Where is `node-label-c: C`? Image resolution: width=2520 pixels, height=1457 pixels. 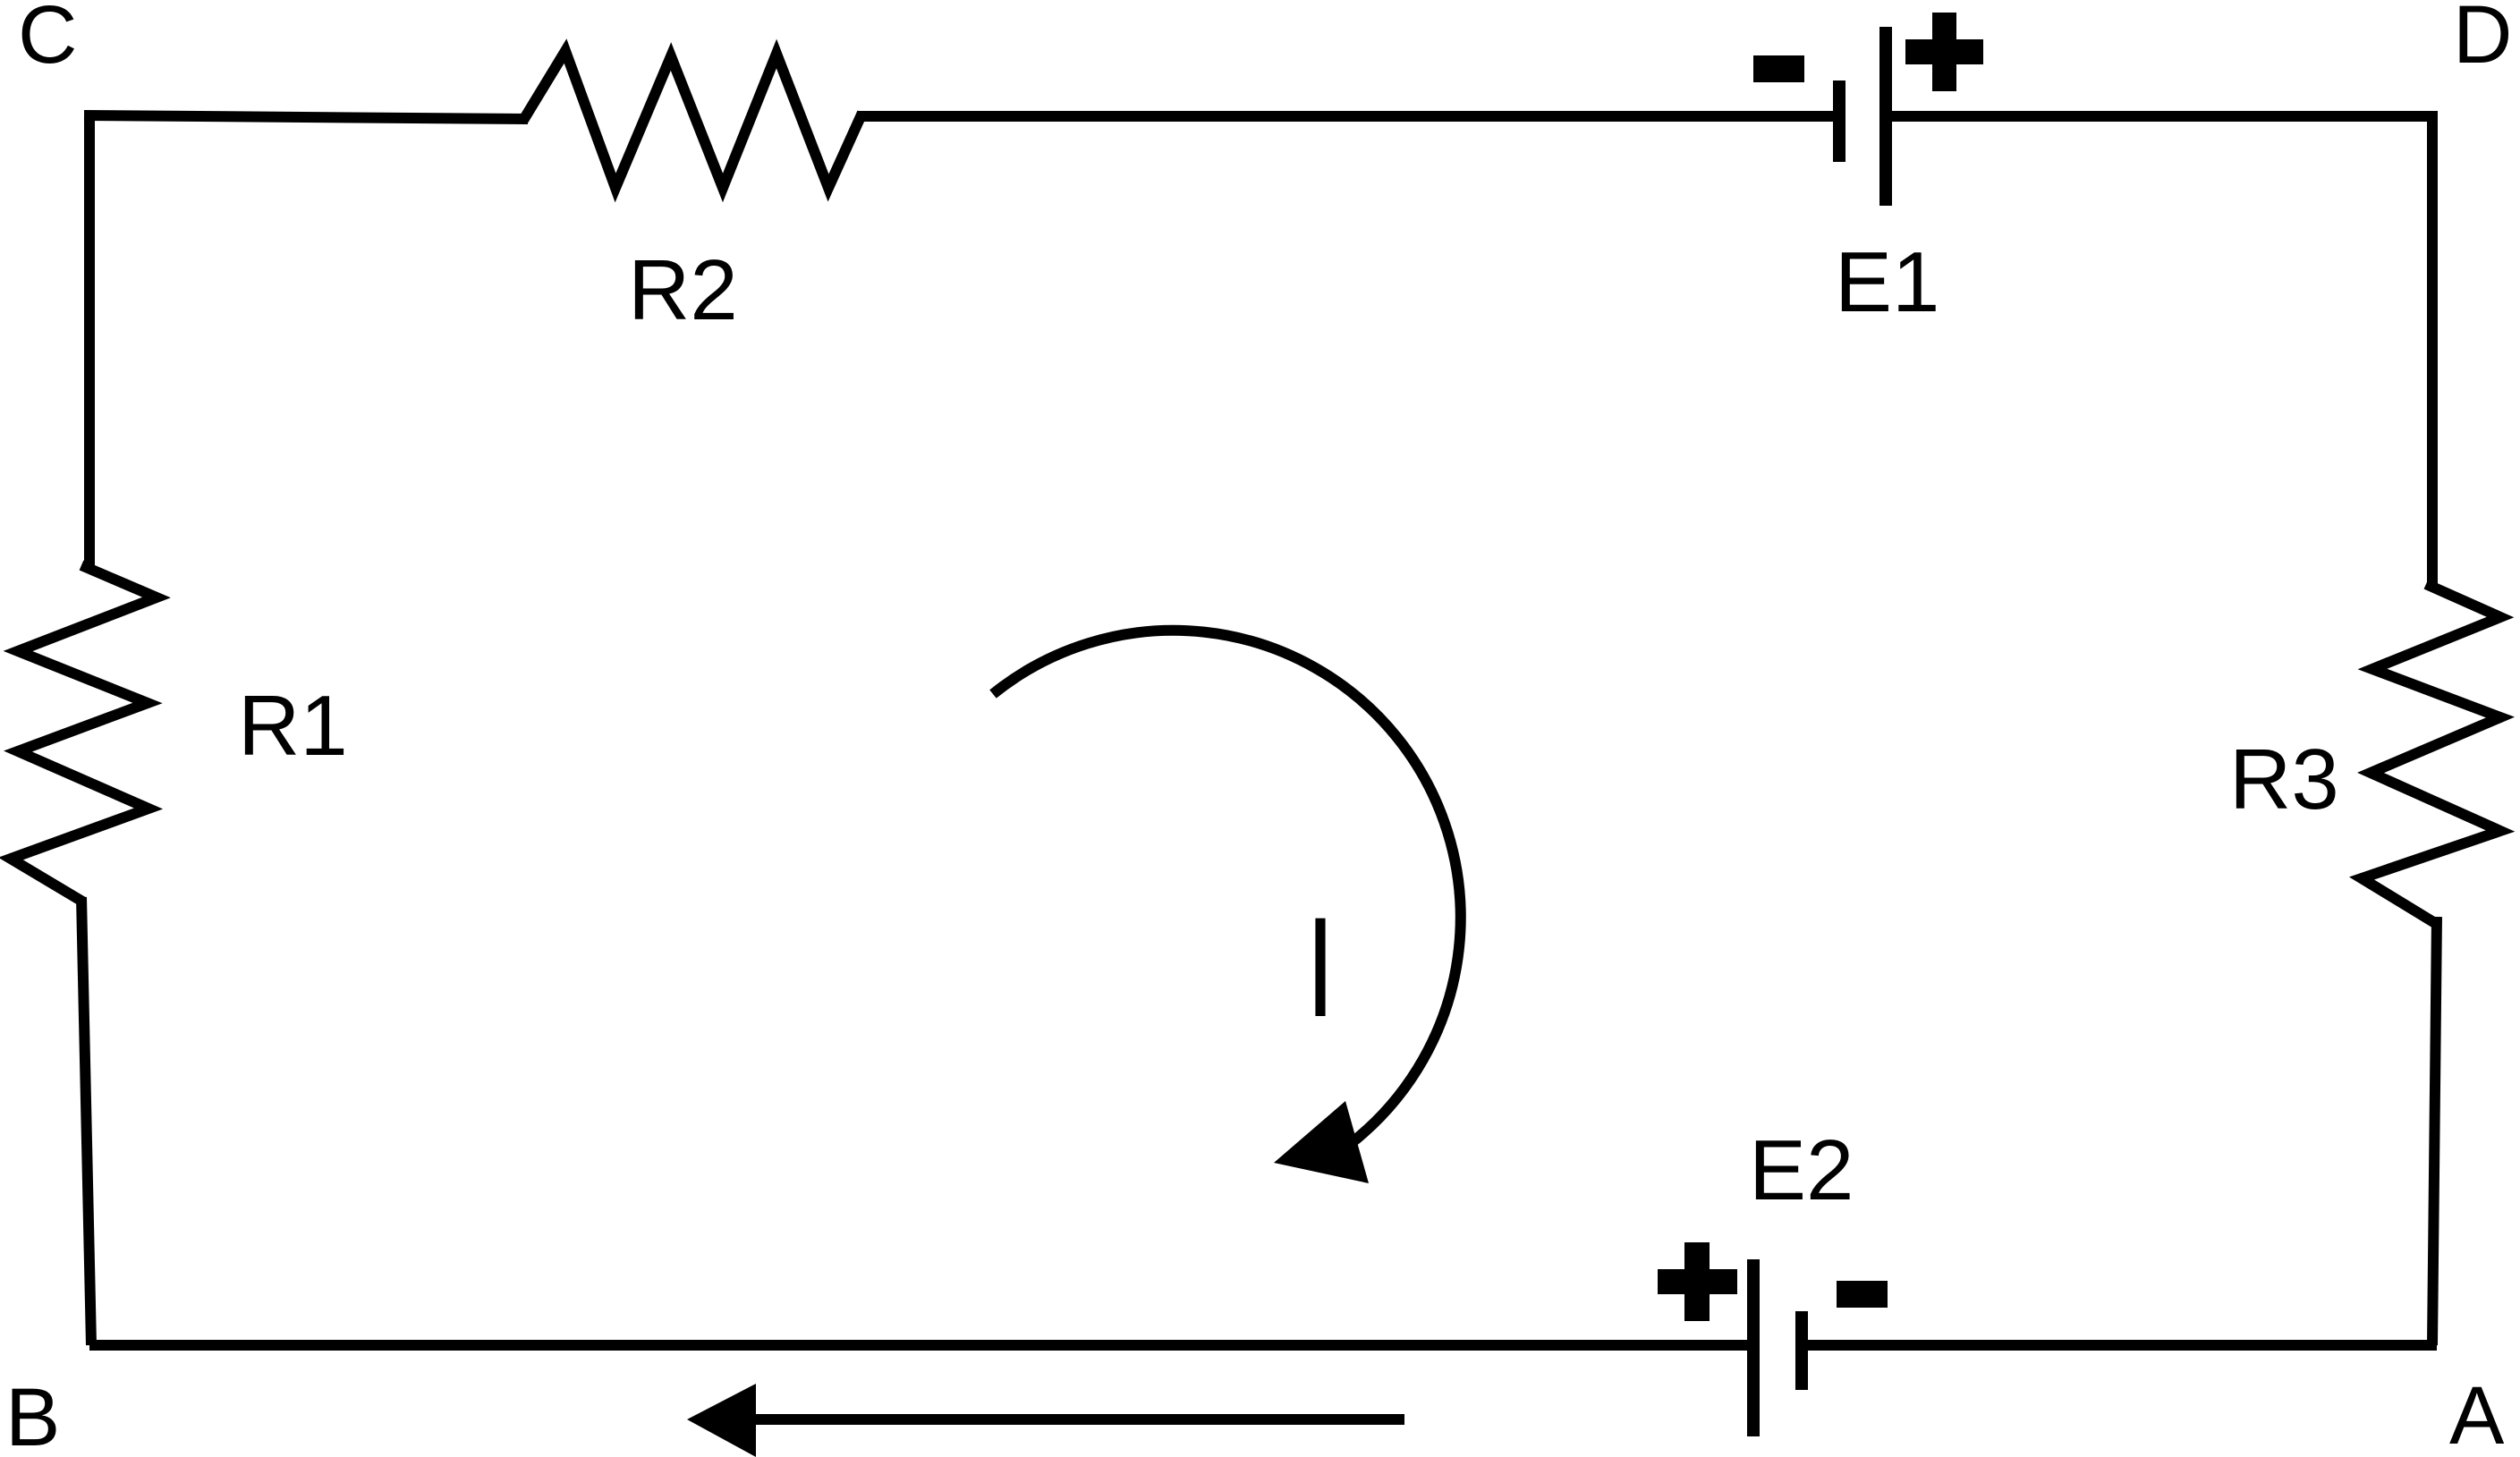
node-label-c: C is located at coordinates (47, 40).